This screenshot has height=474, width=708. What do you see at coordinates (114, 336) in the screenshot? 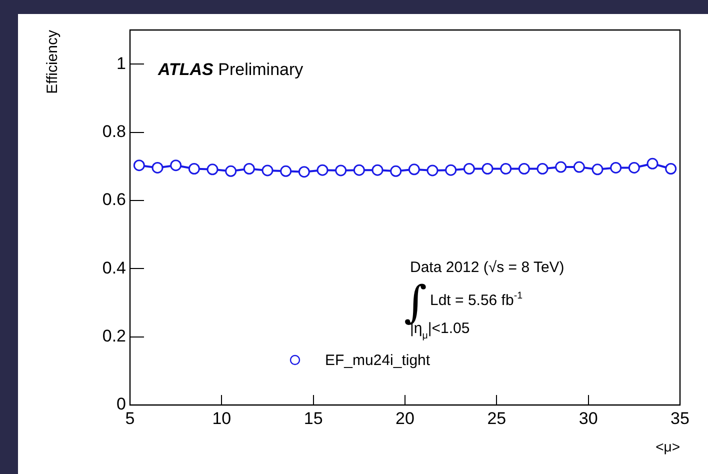
I see `y-tick-label: 0.2` at bounding box center [114, 336].